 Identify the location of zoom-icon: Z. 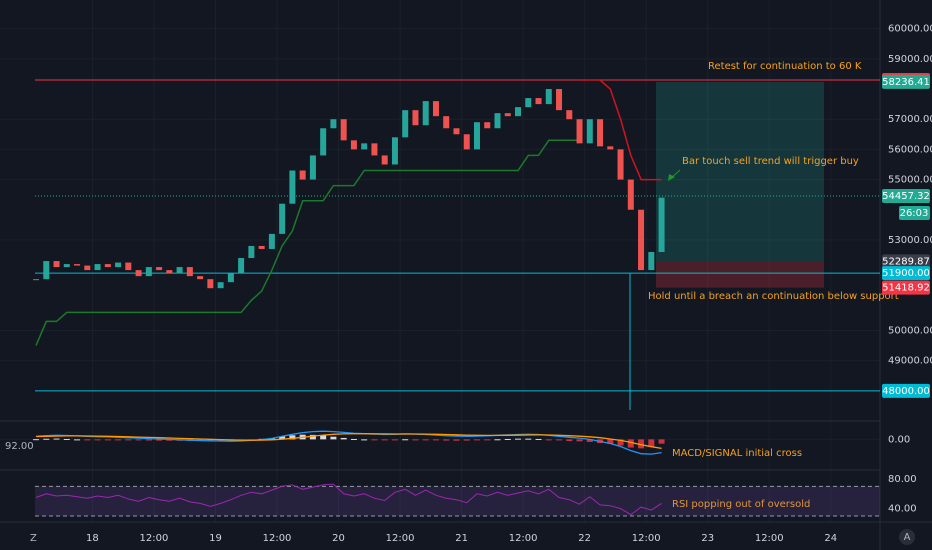
(33, 538).